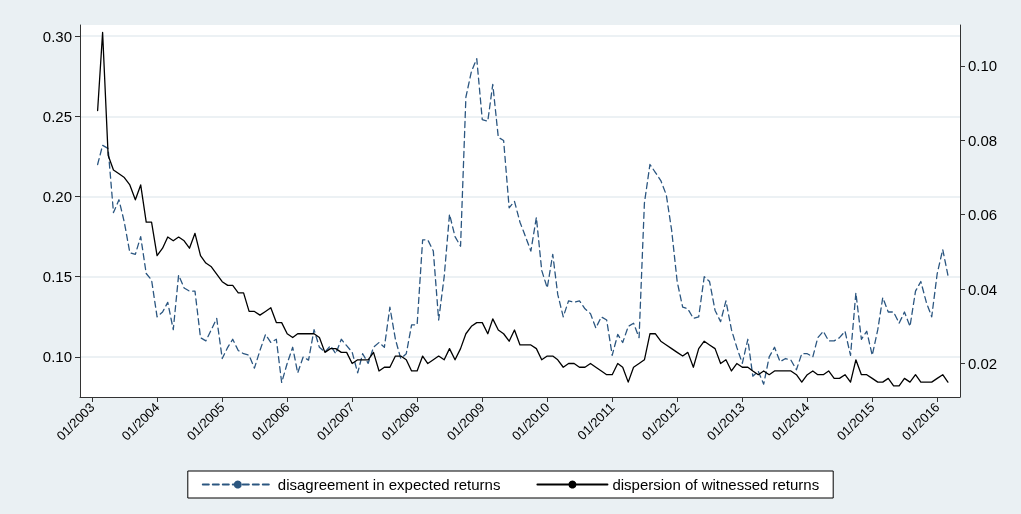 Image resolution: width=1021 pixels, height=514 pixels. Describe the element at coordinates (57, 36) in the screenshot. I see `y-tick-label: 0.30` at that location.